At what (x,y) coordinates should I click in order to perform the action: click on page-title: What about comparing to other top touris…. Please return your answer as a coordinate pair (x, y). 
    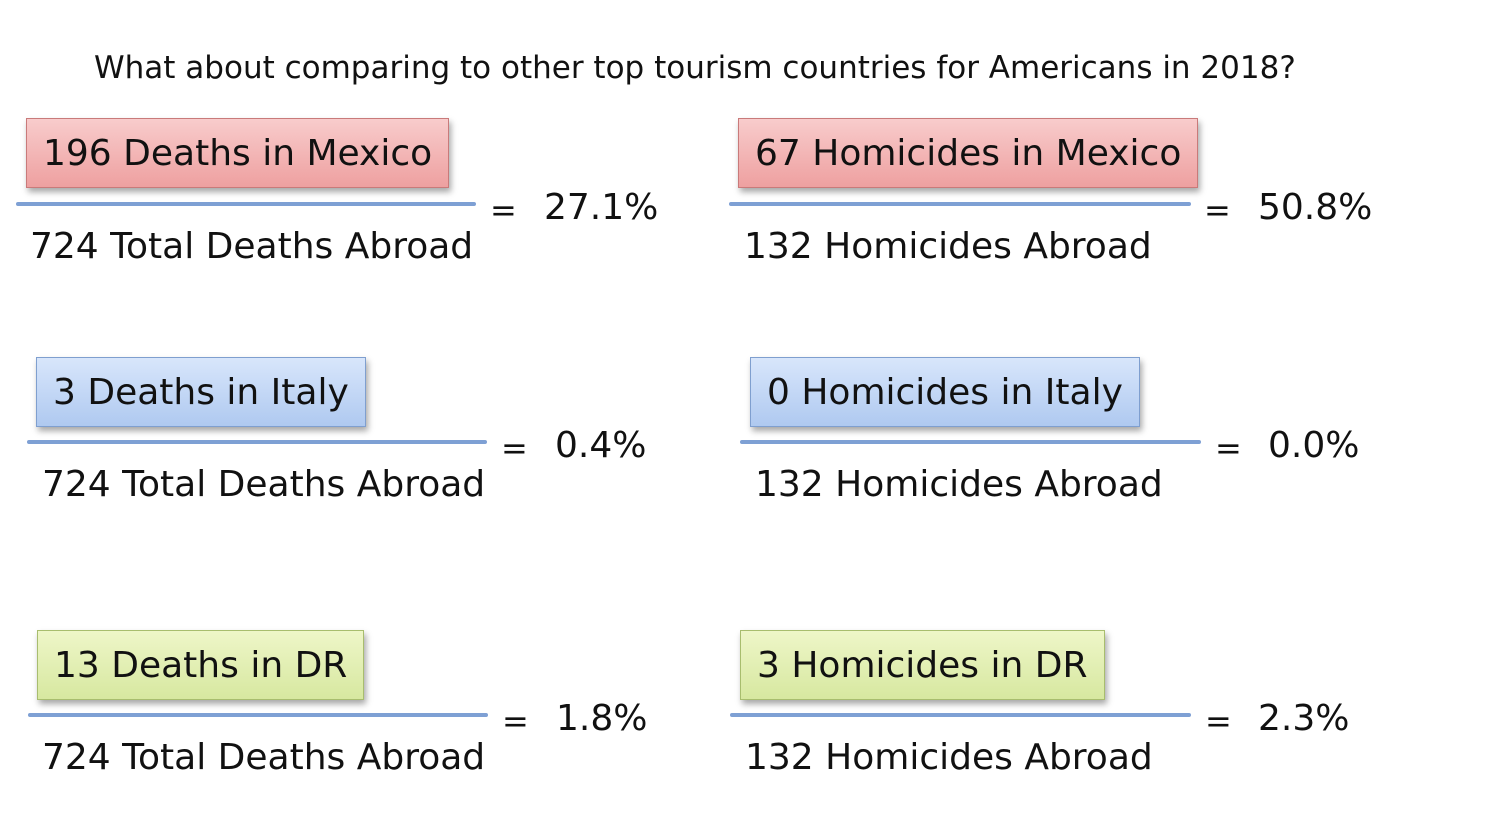
    Looking at the image, I should click on (695, 68).